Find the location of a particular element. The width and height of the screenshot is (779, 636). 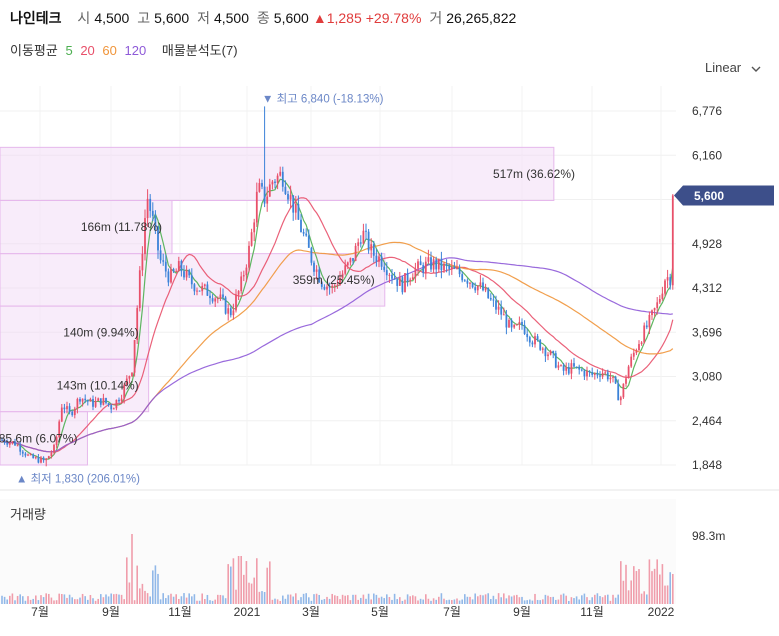

date-tick-label: 2021 is located at coordinates (247, 612).